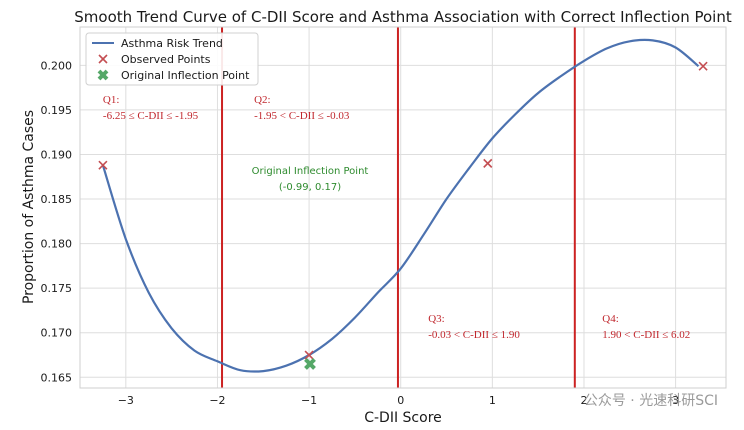 The width and height of the screenshot is (744, 430). Describe the element at coordinates (436, 319) in the screenshot. I see `annotation-text: Q3:` at that location.